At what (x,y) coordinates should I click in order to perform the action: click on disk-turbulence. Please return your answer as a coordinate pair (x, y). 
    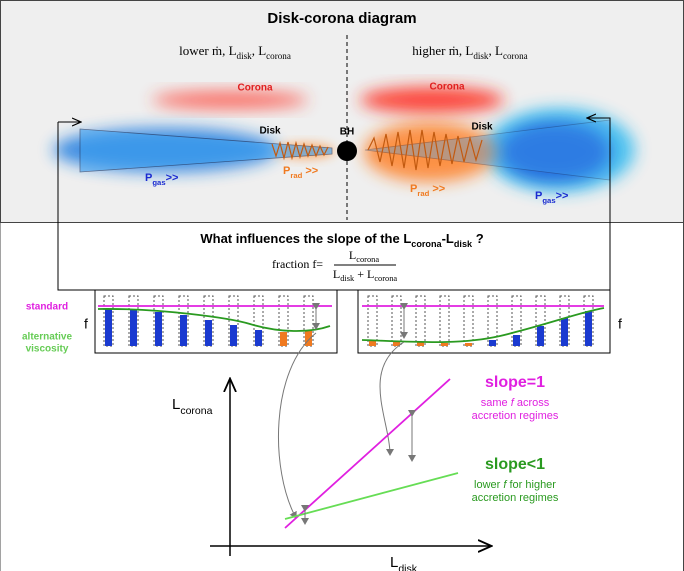
    Looking at the image, I should click on (300, 150).